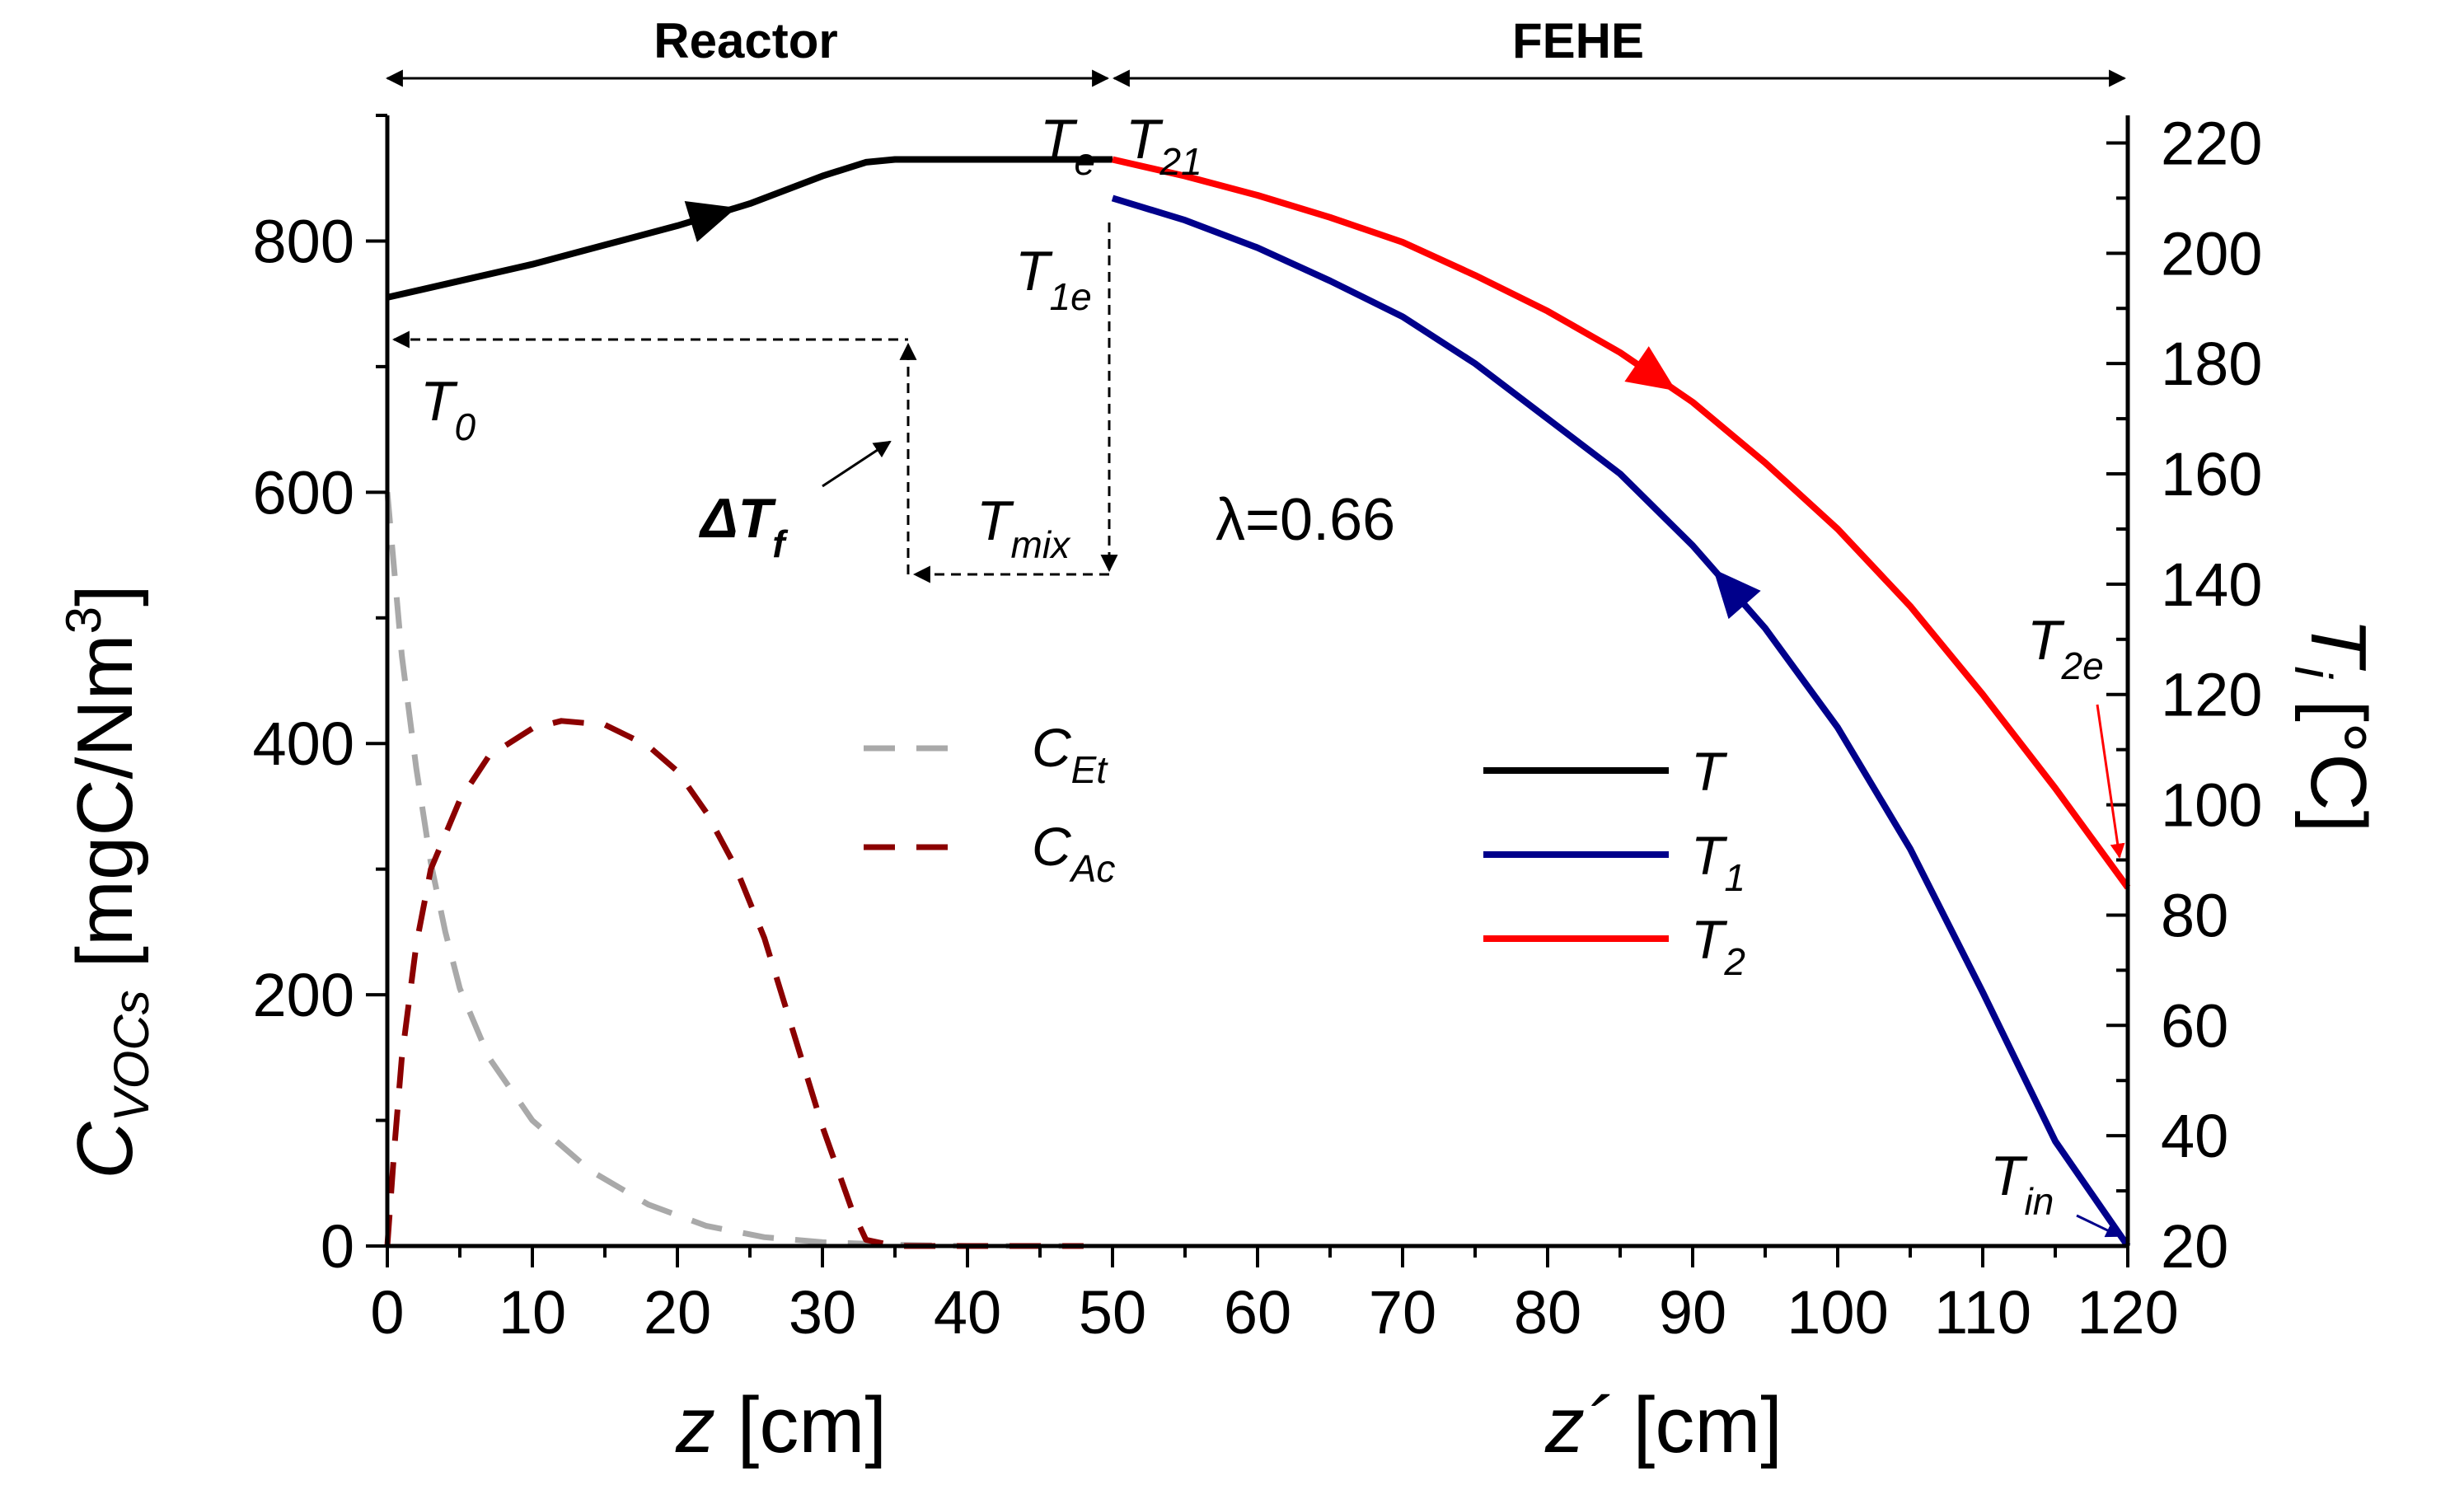 Image resolution: width=2464 pixels, height=1499 pixels. I want to click on legend-label-t1: T1, so click(1718, 862).